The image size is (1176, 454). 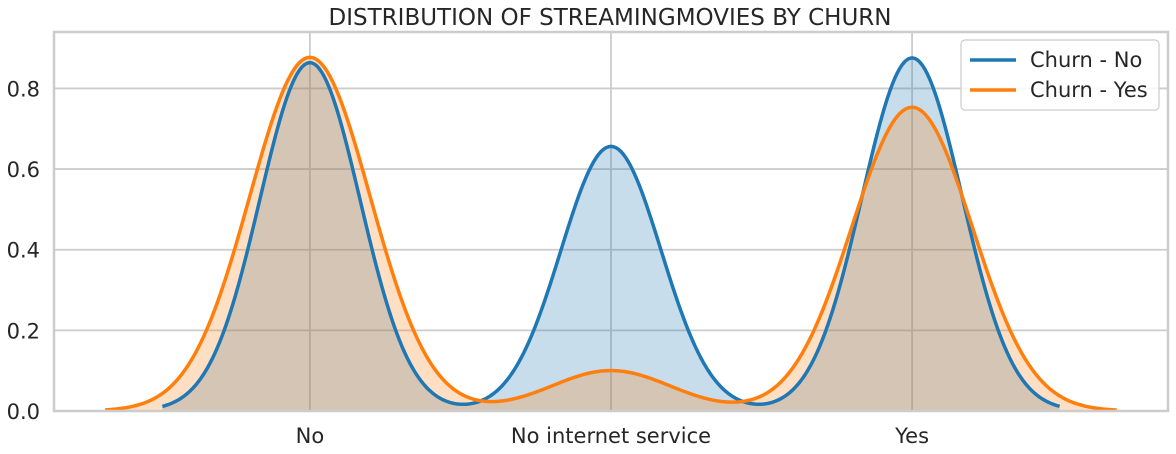 I want to click on y-tick-label: 0.4, so click(x=23, y=251).